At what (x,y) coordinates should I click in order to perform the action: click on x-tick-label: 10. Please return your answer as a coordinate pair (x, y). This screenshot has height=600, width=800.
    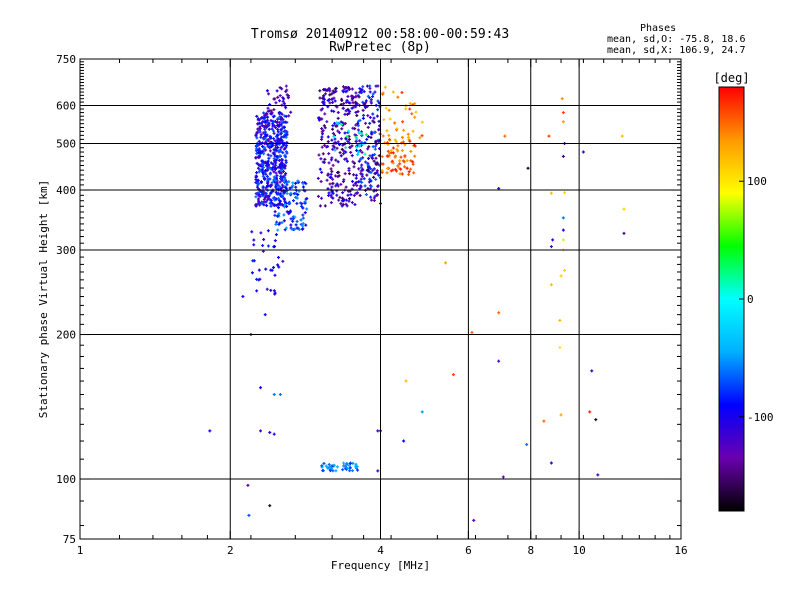
    Looking at the image, I should click on (578, 550).